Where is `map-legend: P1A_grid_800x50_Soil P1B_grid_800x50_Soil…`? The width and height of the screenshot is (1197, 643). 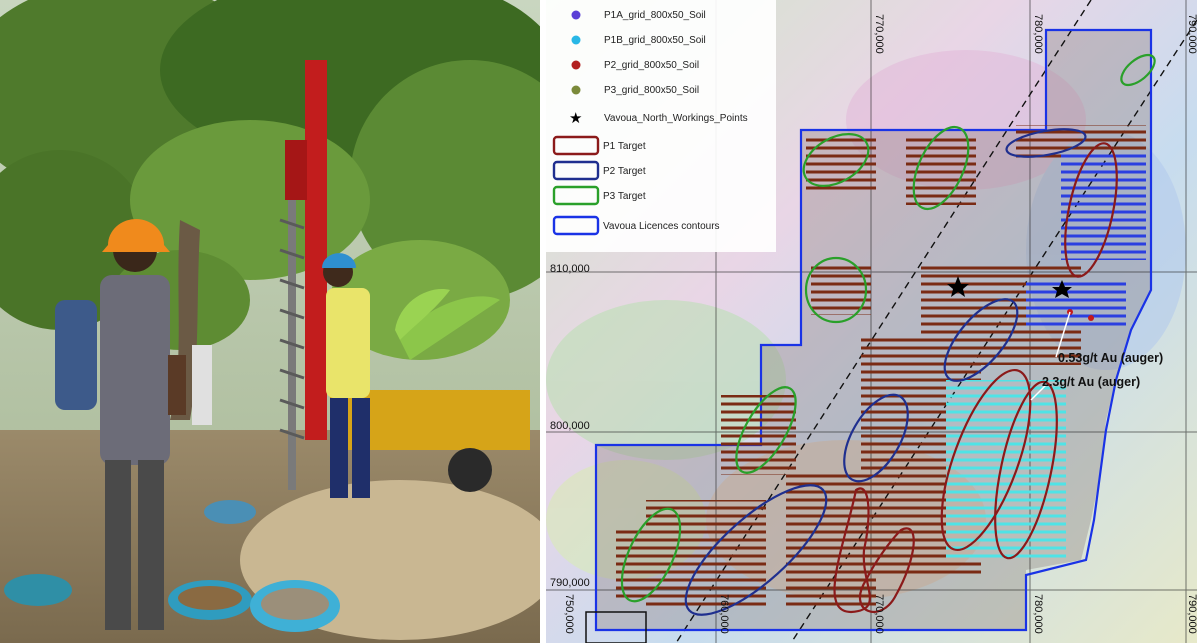 map-legend: P1A_grid_800x50_Soil P1B_grid_800x50_Soil… is located at coordinates (661, 126).